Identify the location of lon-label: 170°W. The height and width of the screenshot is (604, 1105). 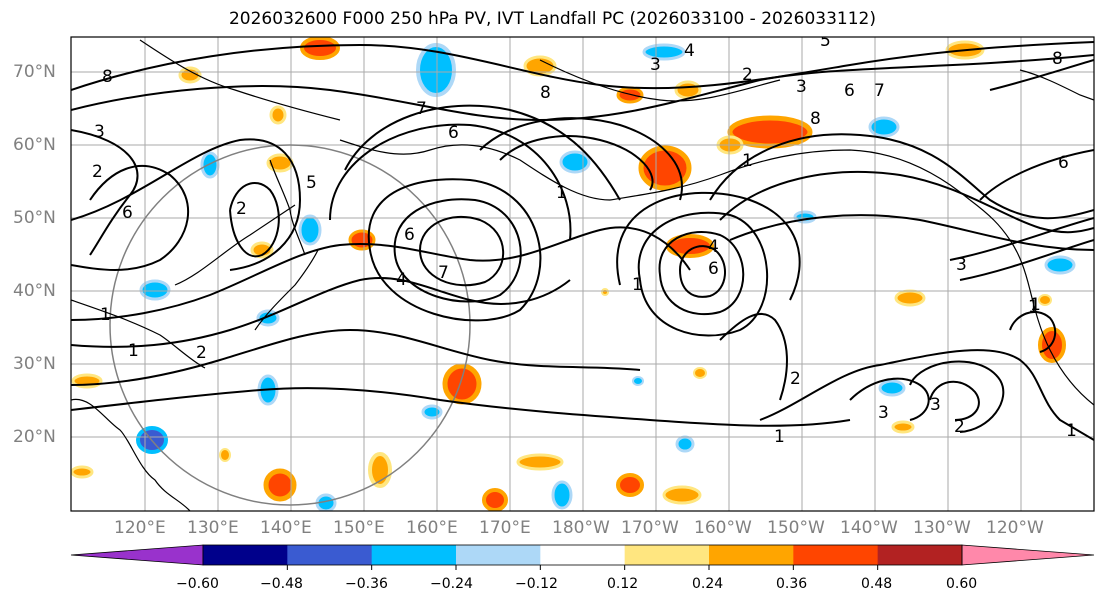
(650, 528).